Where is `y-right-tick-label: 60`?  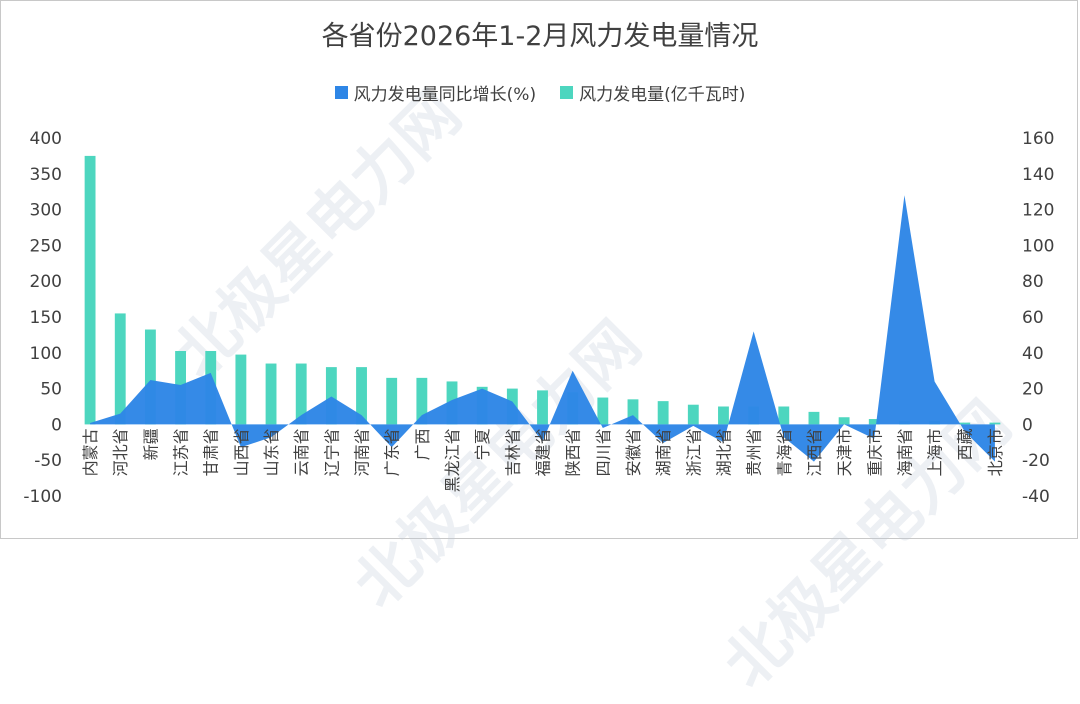 y-right-tick-label: 60 is located at coordinates (1033, 318).